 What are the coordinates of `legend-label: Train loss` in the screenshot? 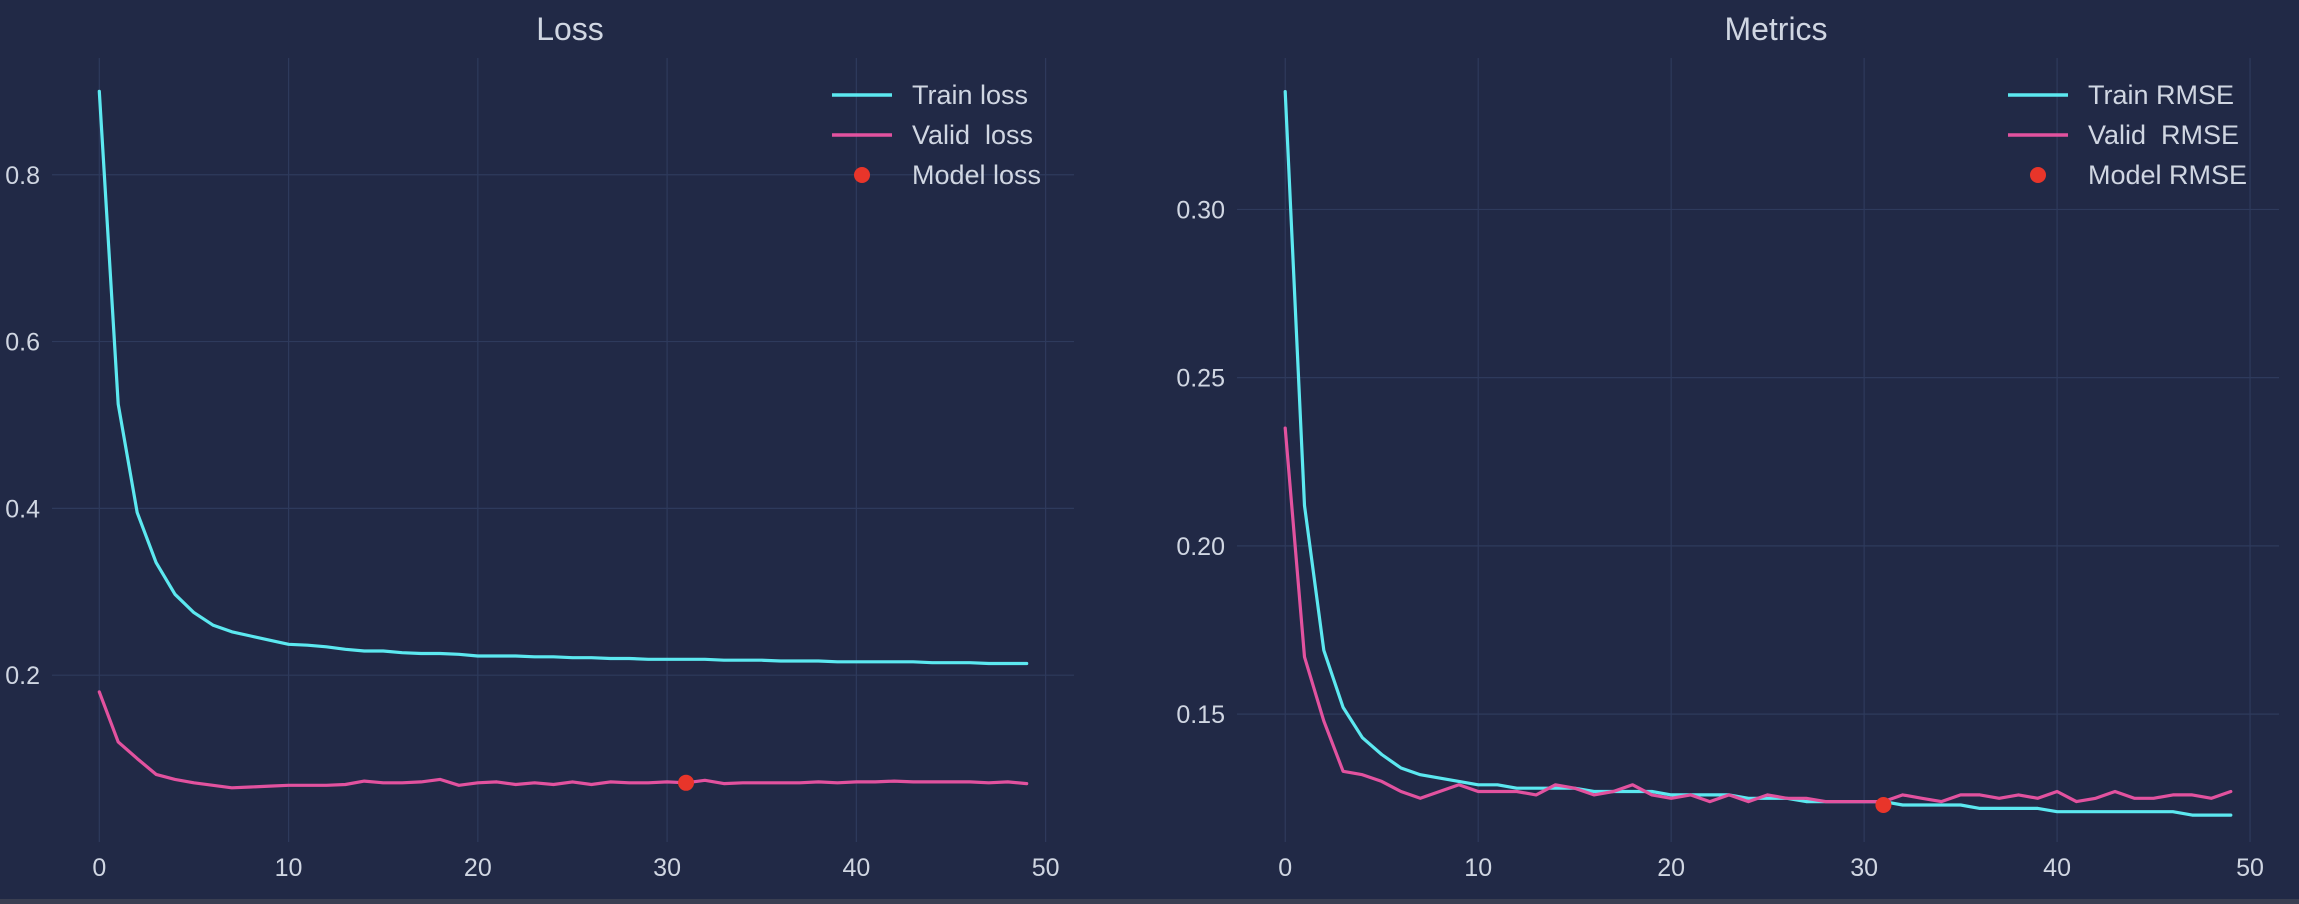 It's located at (970, 95).